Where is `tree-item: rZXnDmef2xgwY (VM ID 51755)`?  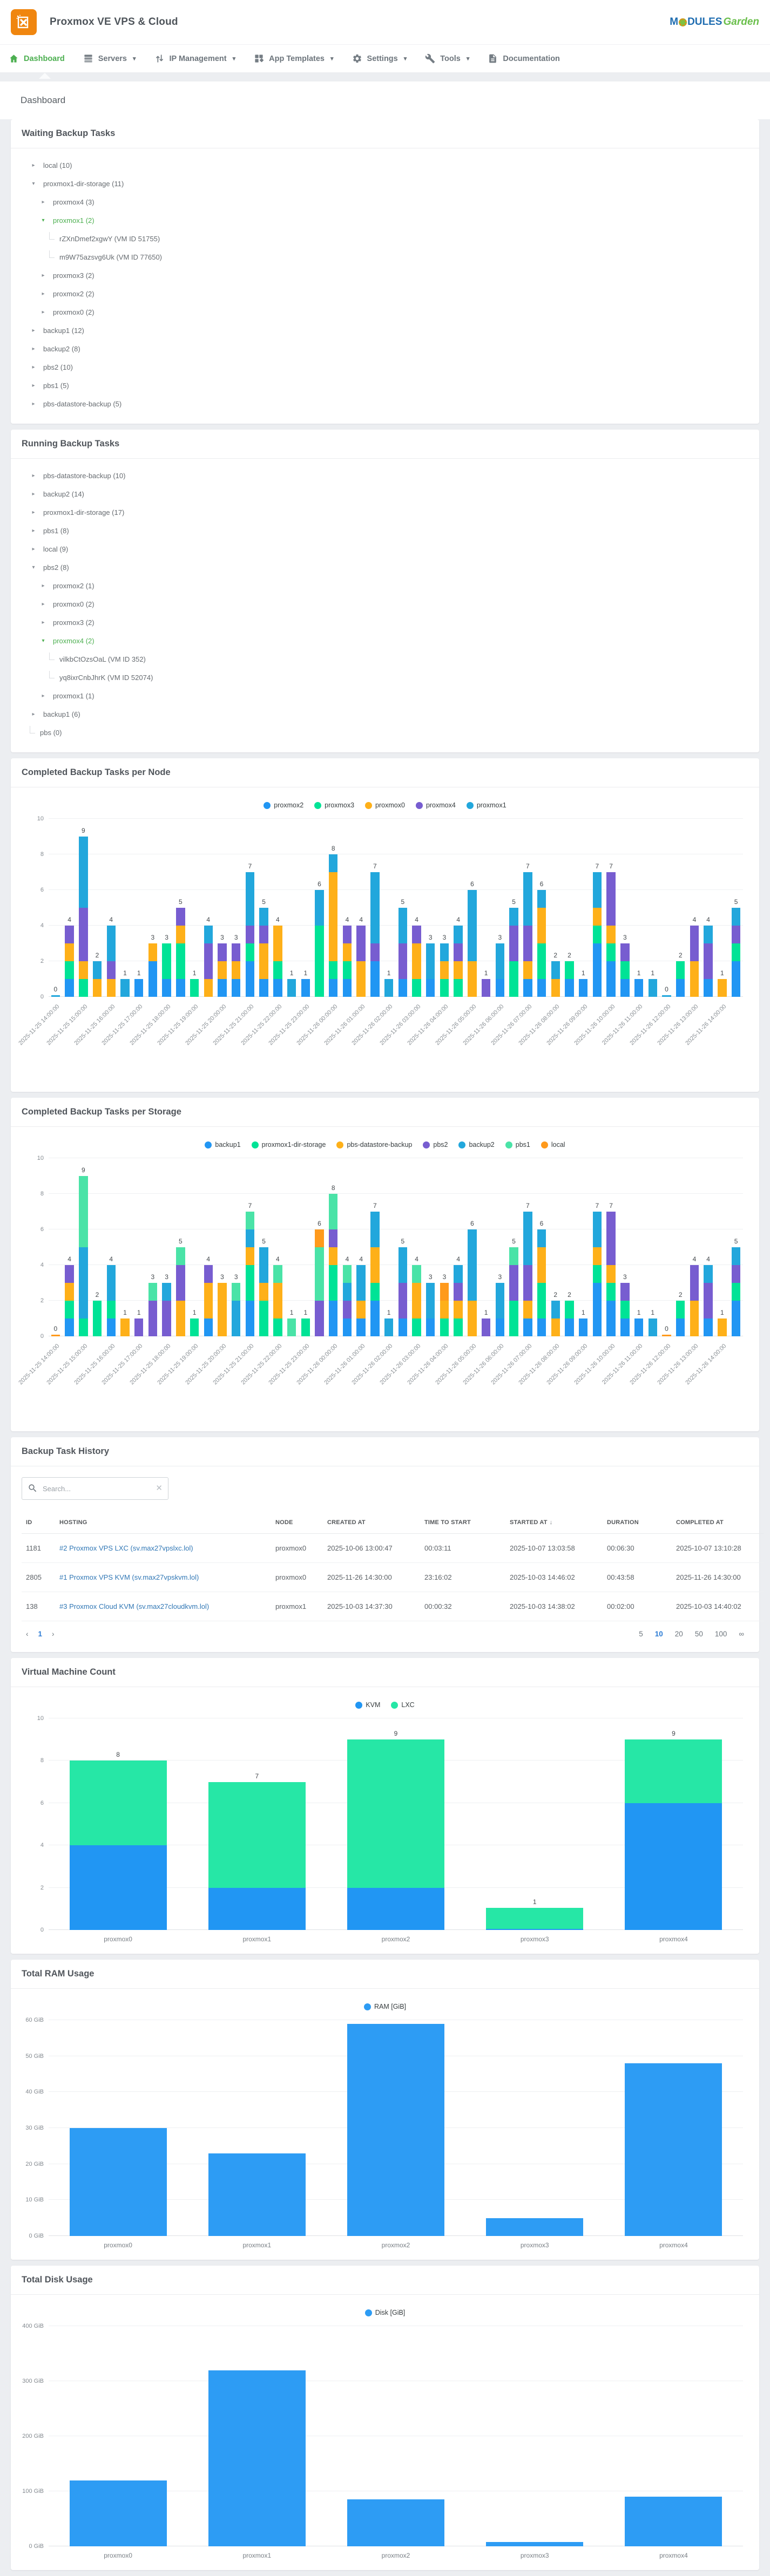
tree-item: rZXnDmef2xgwY (VM ID 51755) is located at coordinates (385, 238).